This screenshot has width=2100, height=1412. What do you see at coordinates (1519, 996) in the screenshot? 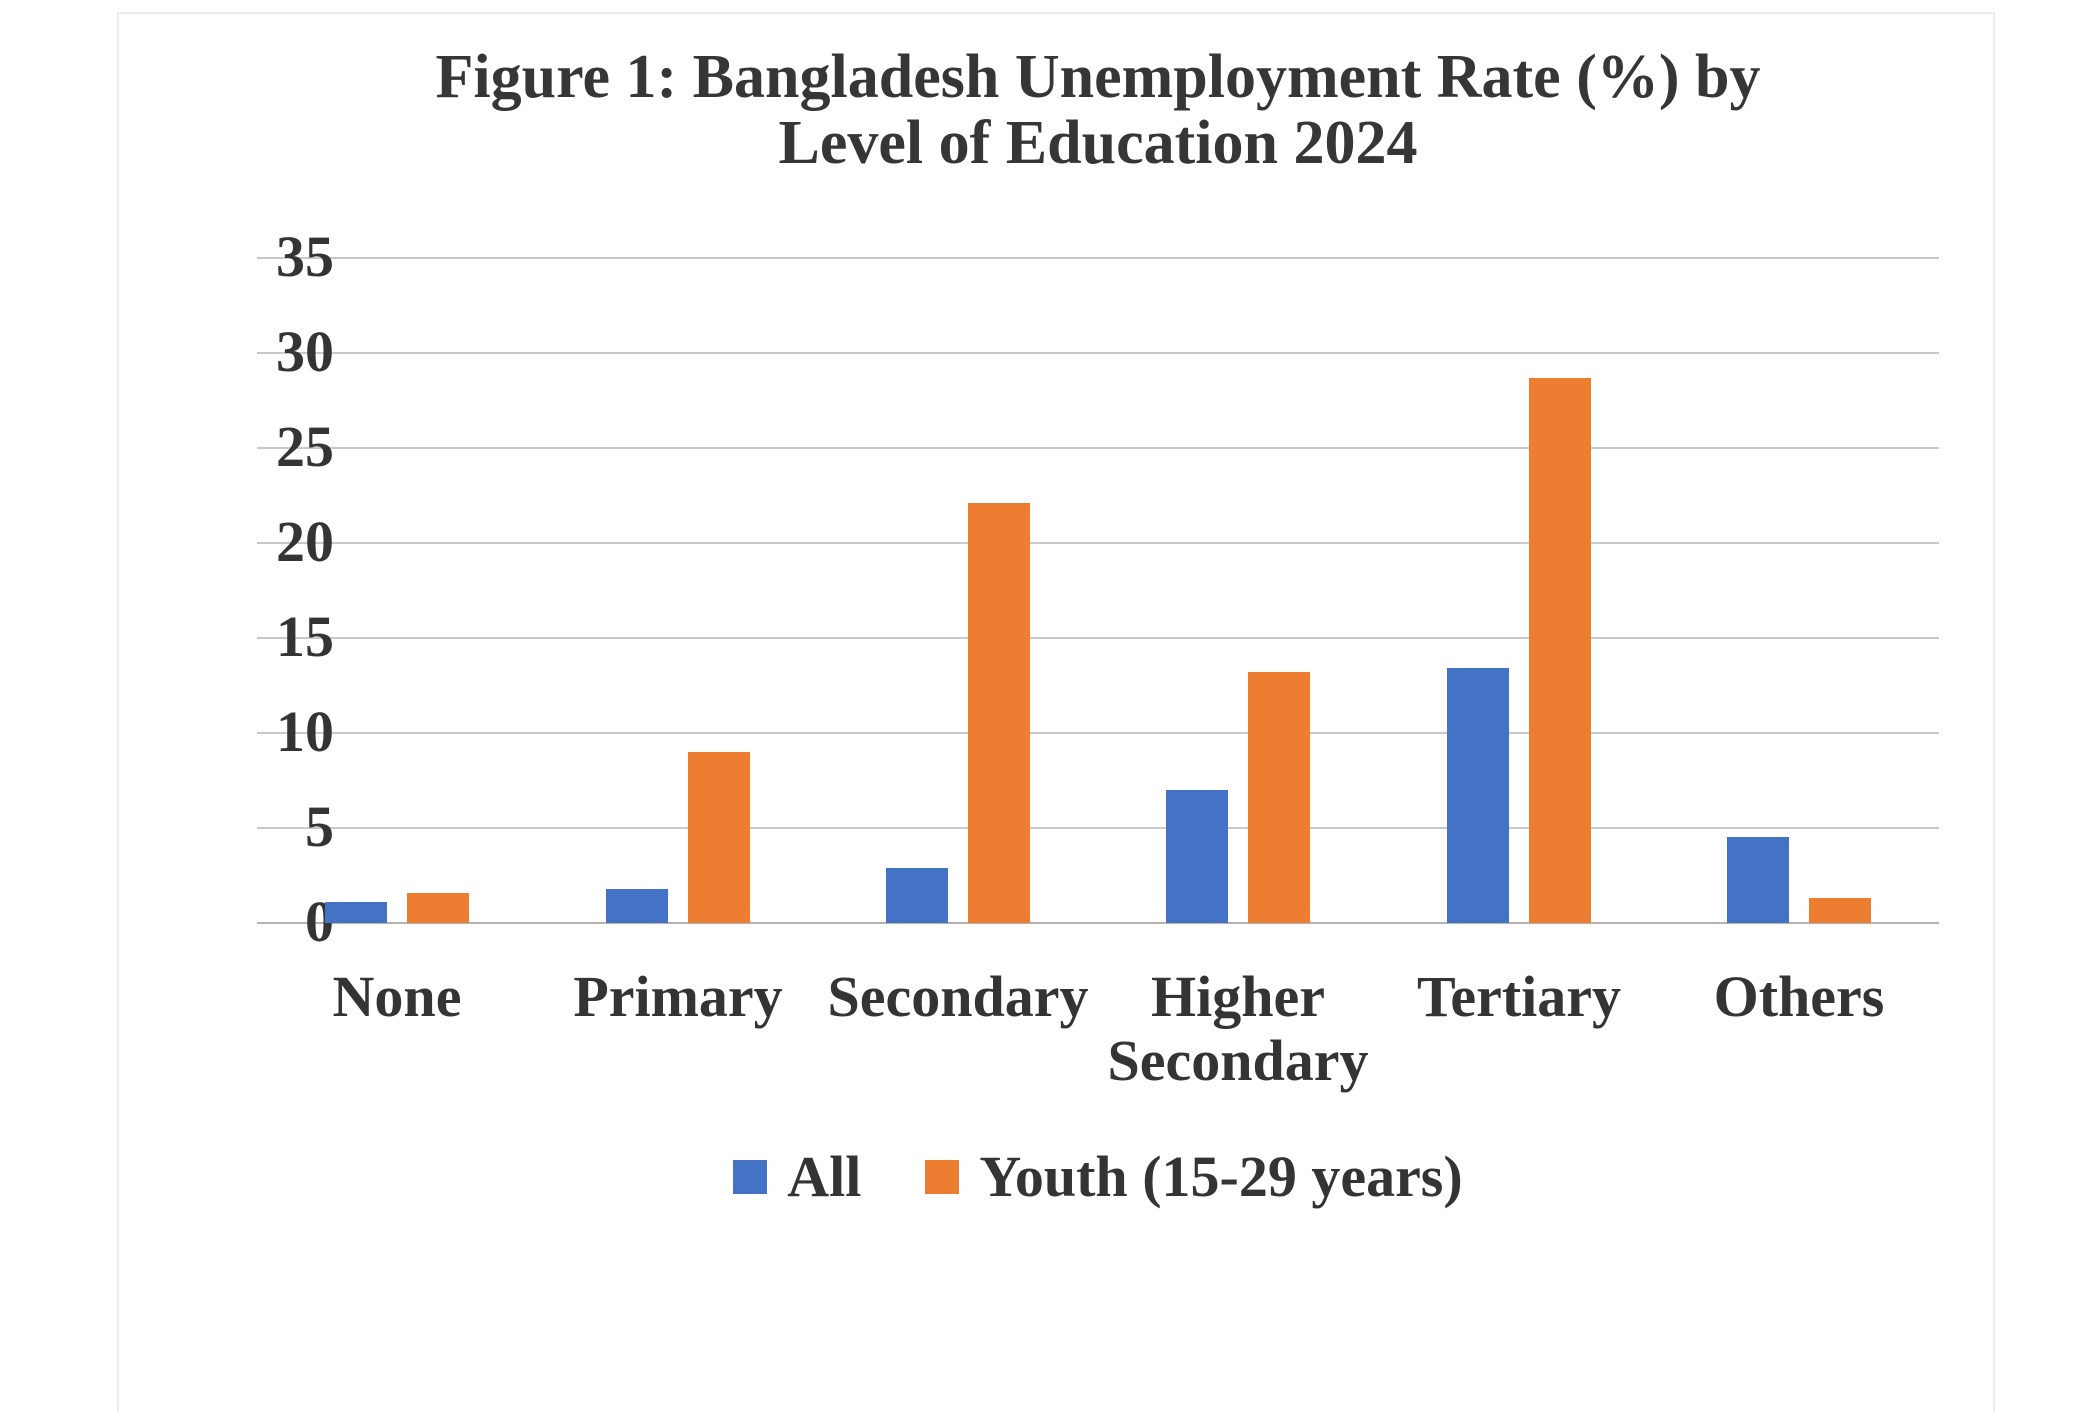
I see `x-axis-category-label-tertiary: Tertiary` at bounding box center [1519, 996].